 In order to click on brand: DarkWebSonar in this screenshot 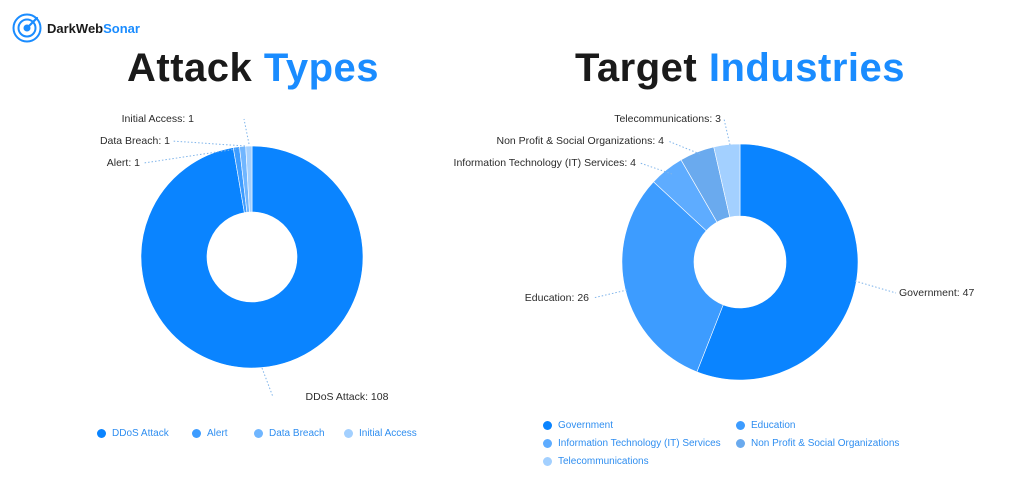, I will do `click(76, 28)`.